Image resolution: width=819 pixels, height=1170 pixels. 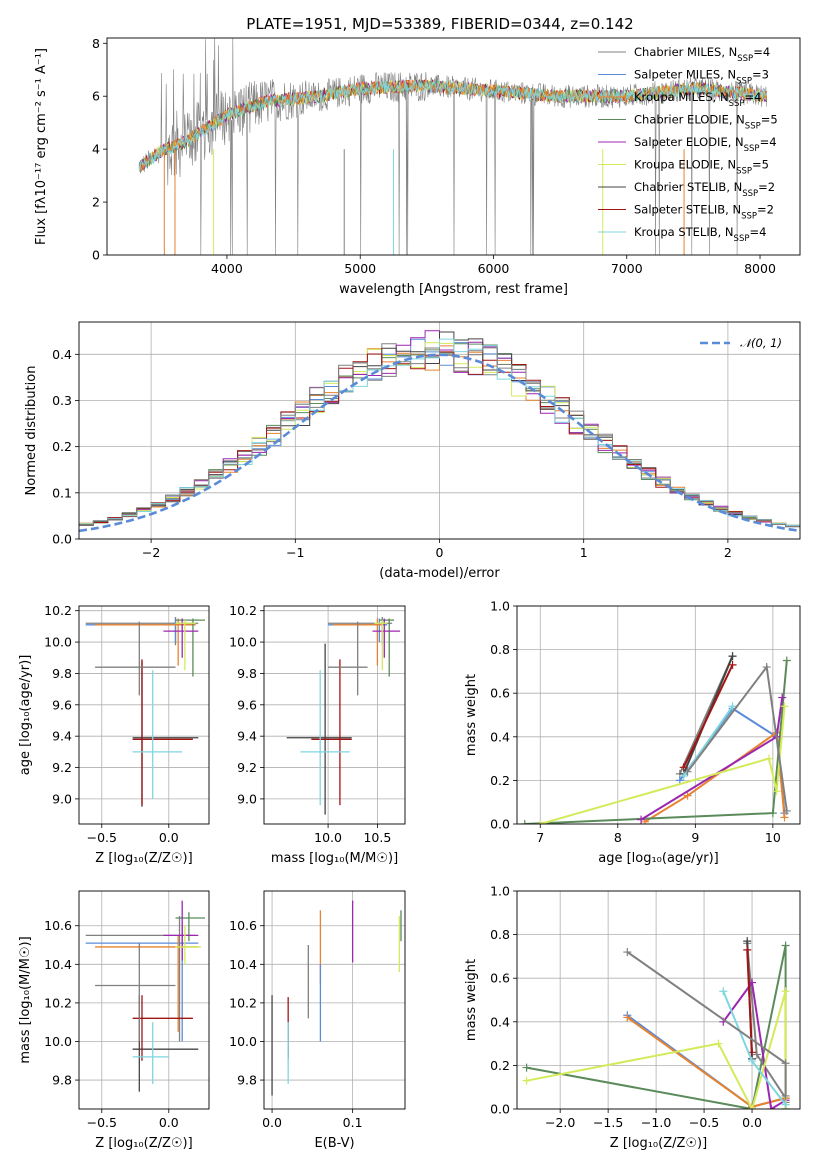 I want to click on x-tick-label: 0.0, so click(x=169, y=1122).